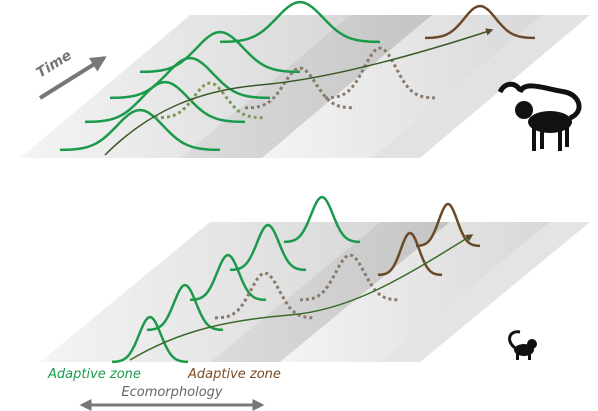 This screenshot has width=598, height=411. I want to click on monkey-large, so click(539, 116).